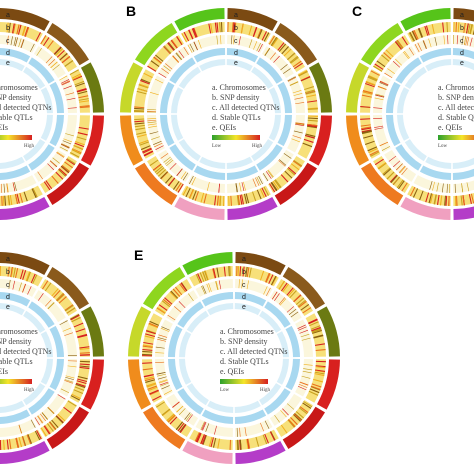 This screenshot has width=474, height=474. Describe the element at coordinates (456, 137) in the screenshot. I see `legend-gradient` at that location.